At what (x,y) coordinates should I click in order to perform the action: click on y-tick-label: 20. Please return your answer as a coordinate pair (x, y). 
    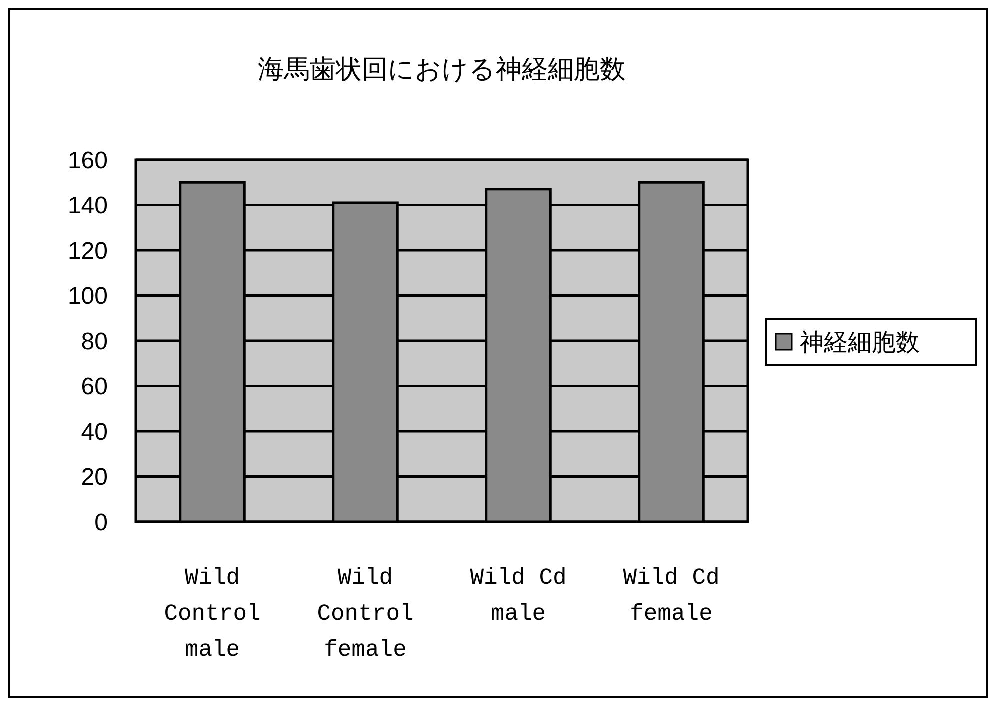
    Looking at the image, I should click on (94, 478).